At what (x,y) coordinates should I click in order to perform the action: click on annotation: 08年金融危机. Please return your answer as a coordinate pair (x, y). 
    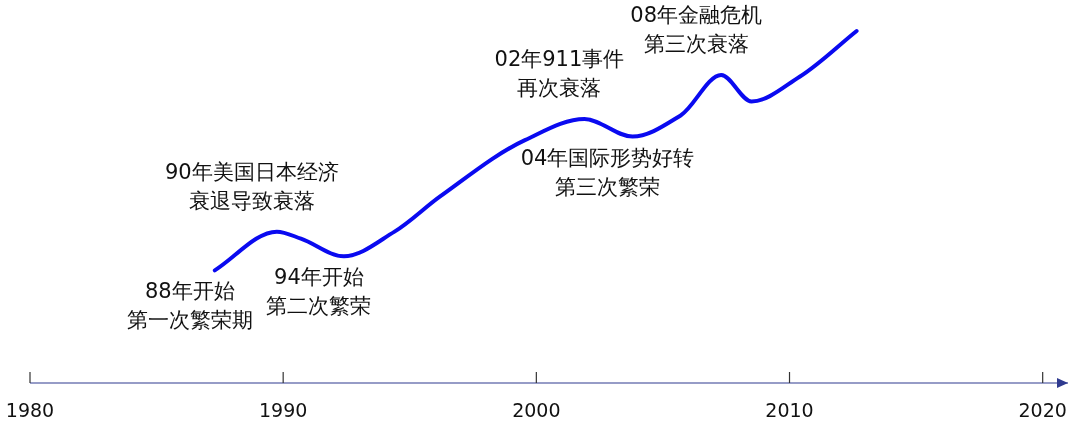
    Looking at the image, I should click on (696, 15).